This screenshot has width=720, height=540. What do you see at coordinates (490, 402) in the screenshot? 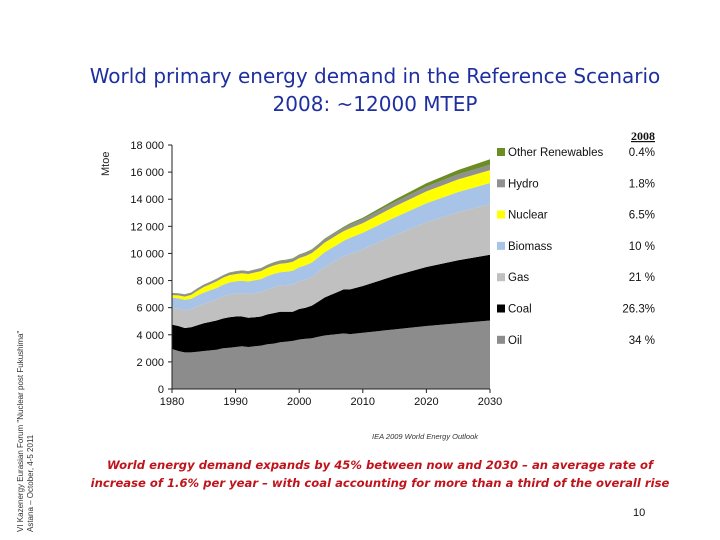
I see `x-tick-label: 2030` at bounding box center [490, 402].